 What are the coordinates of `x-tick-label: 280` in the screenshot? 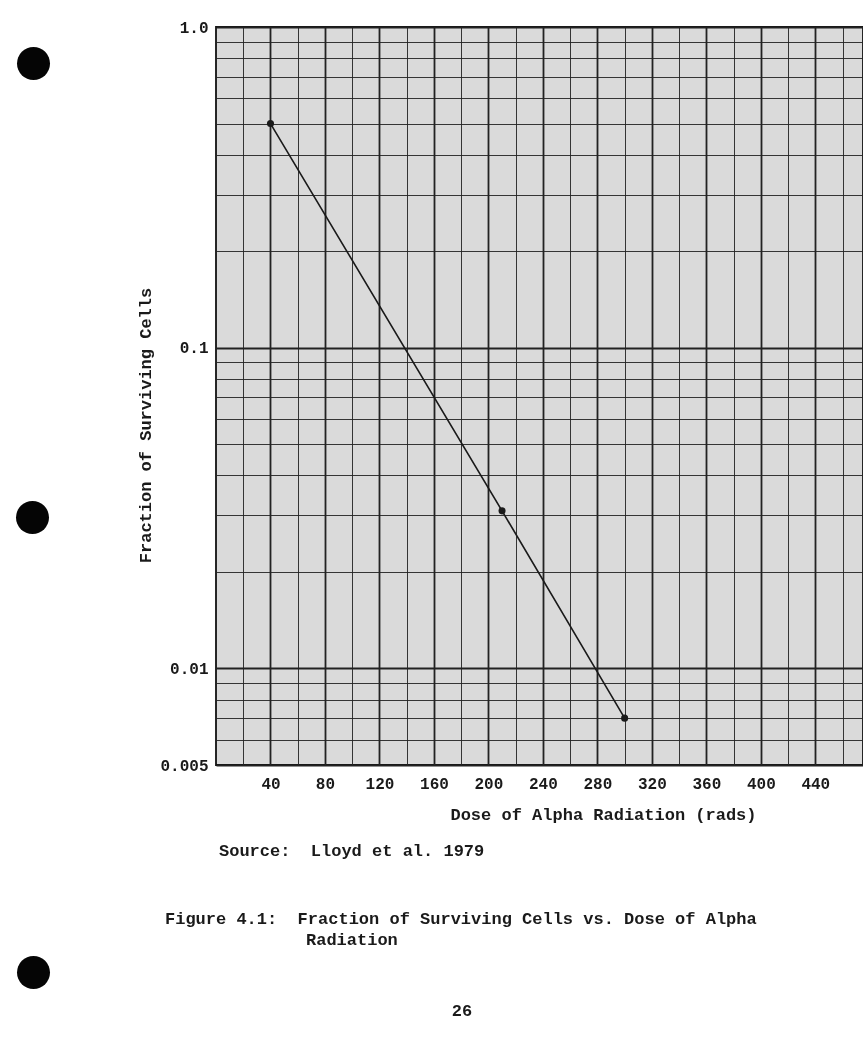 It's located at (598, 784).